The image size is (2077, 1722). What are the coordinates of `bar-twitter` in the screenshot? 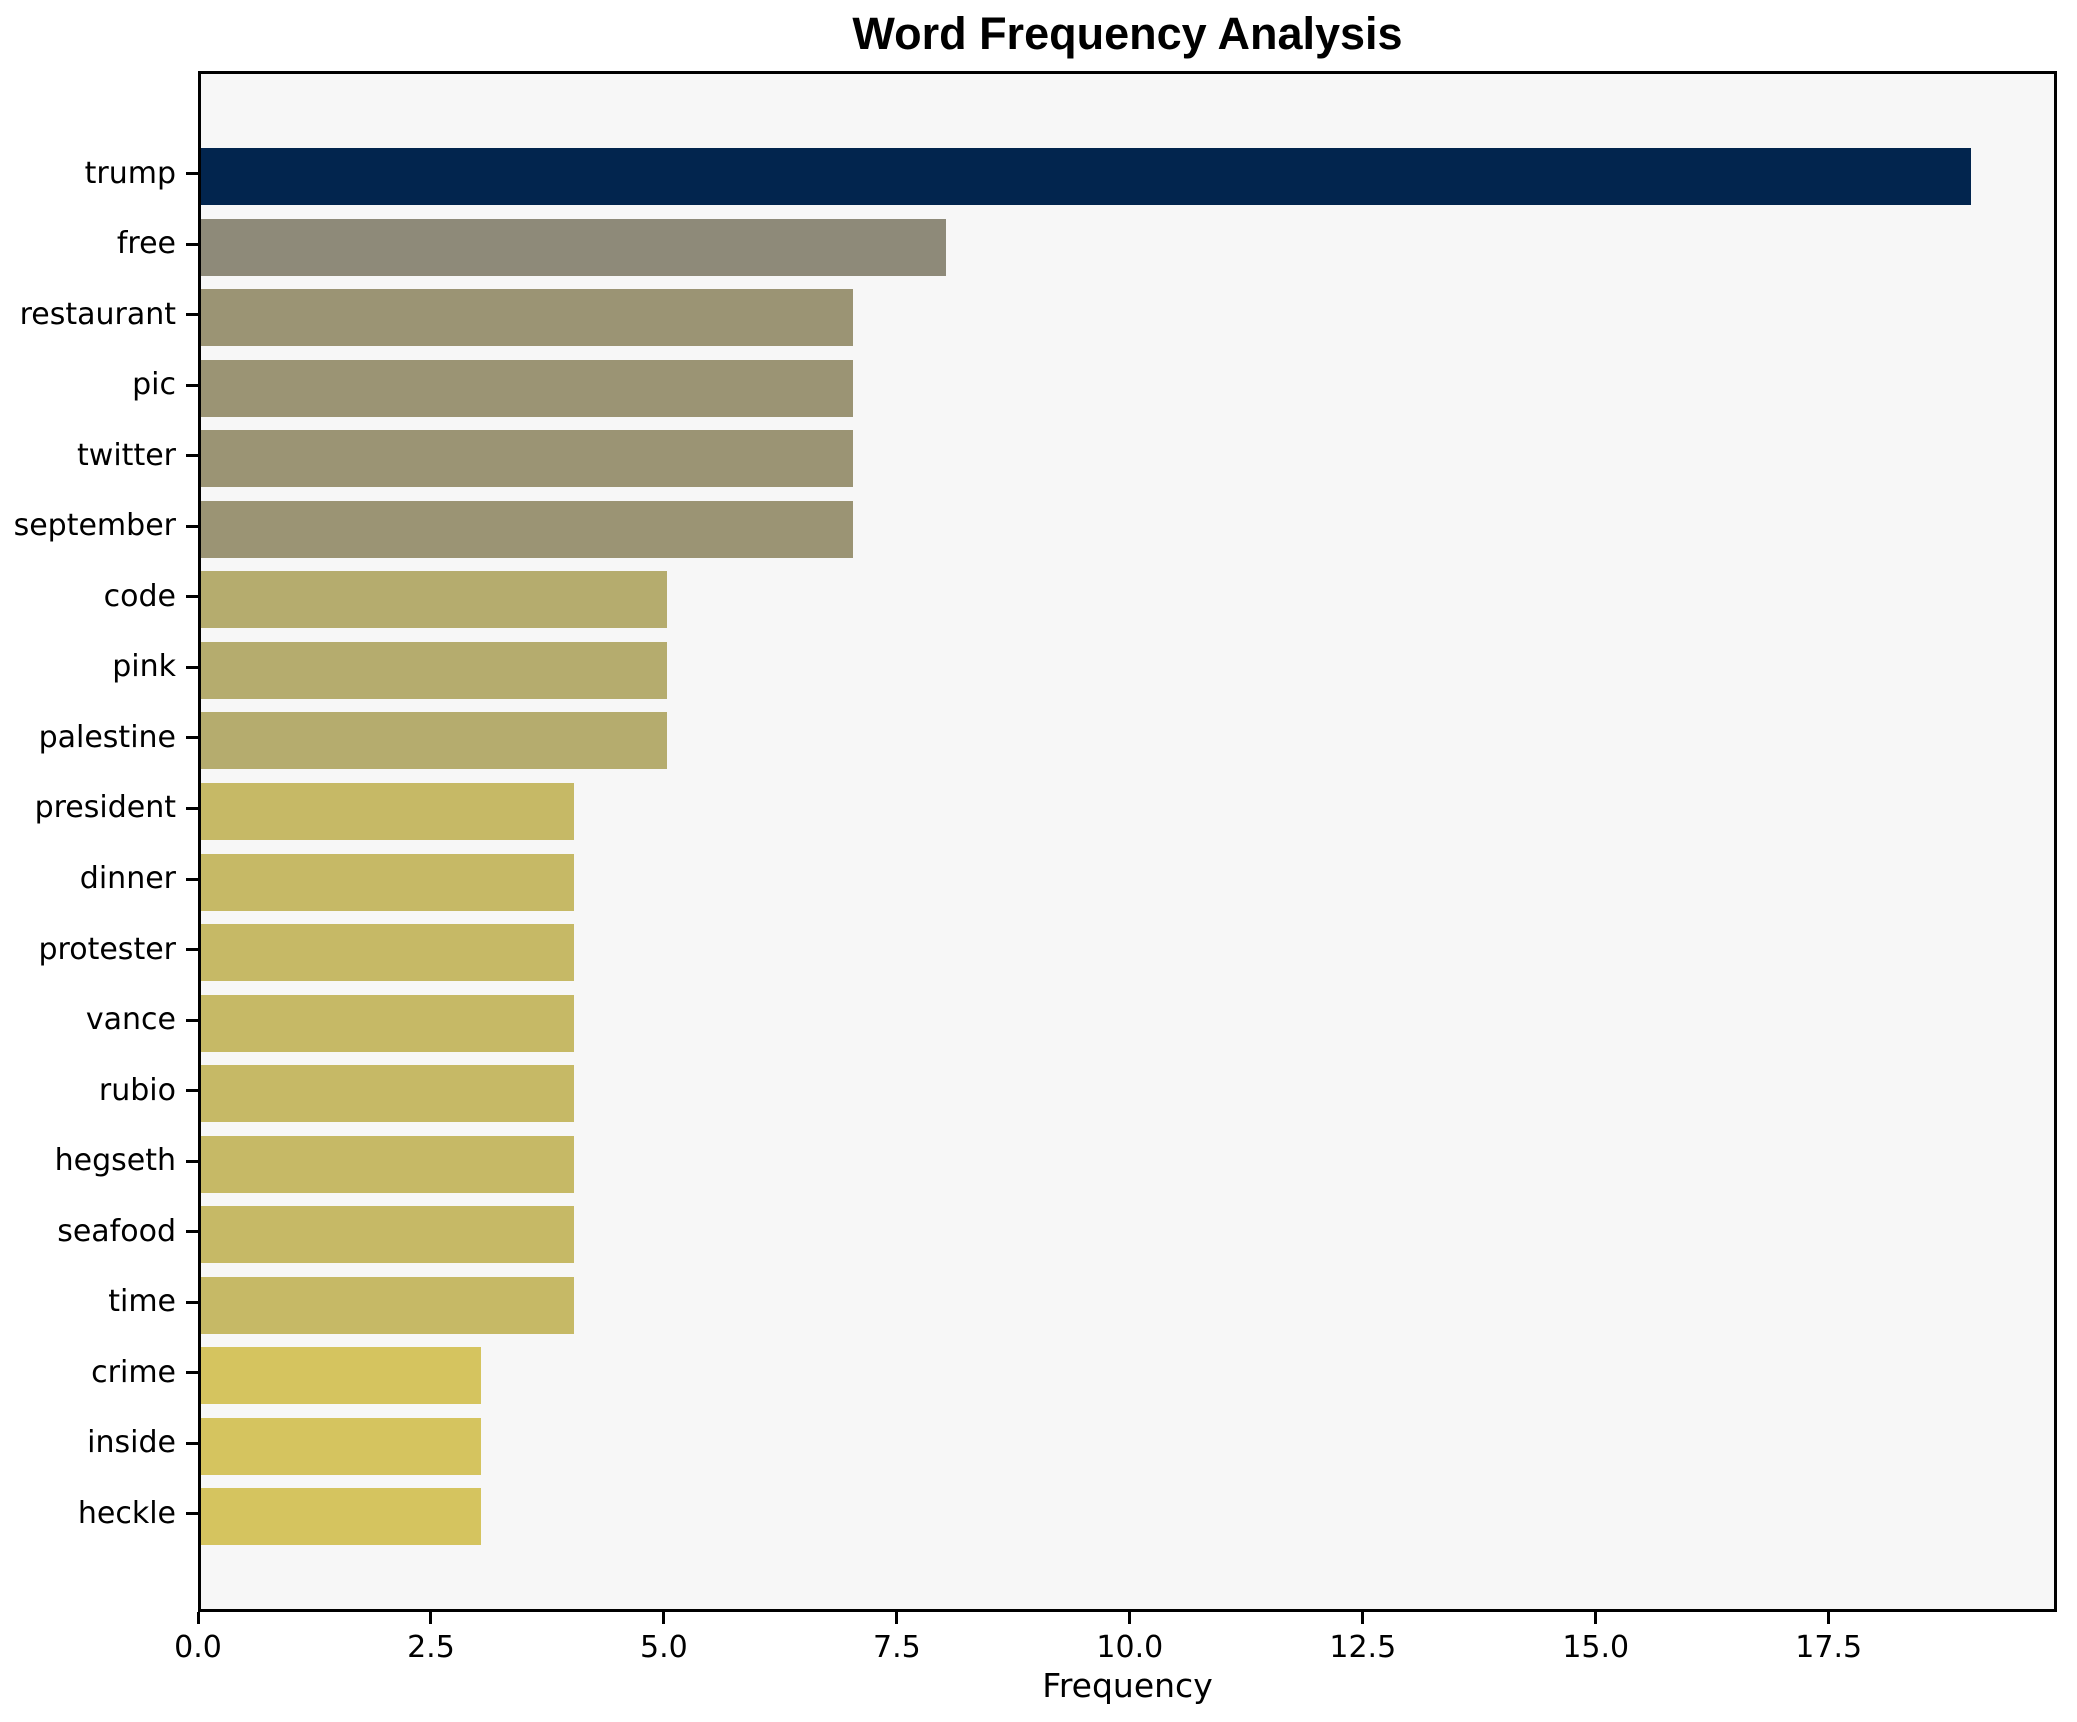 It's located at (527, 459).